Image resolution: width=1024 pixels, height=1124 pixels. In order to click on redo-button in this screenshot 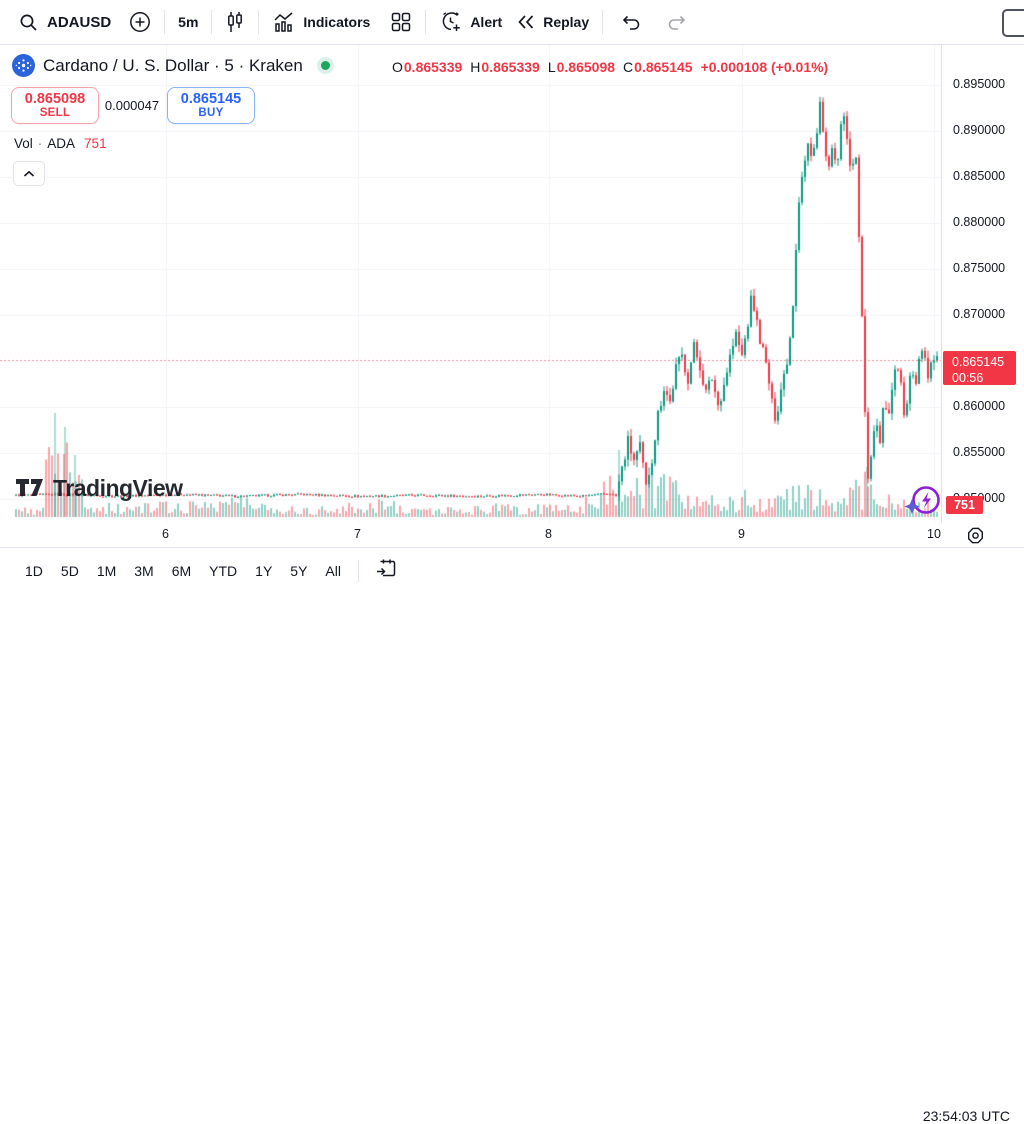, I will do `click(677, 22)`.